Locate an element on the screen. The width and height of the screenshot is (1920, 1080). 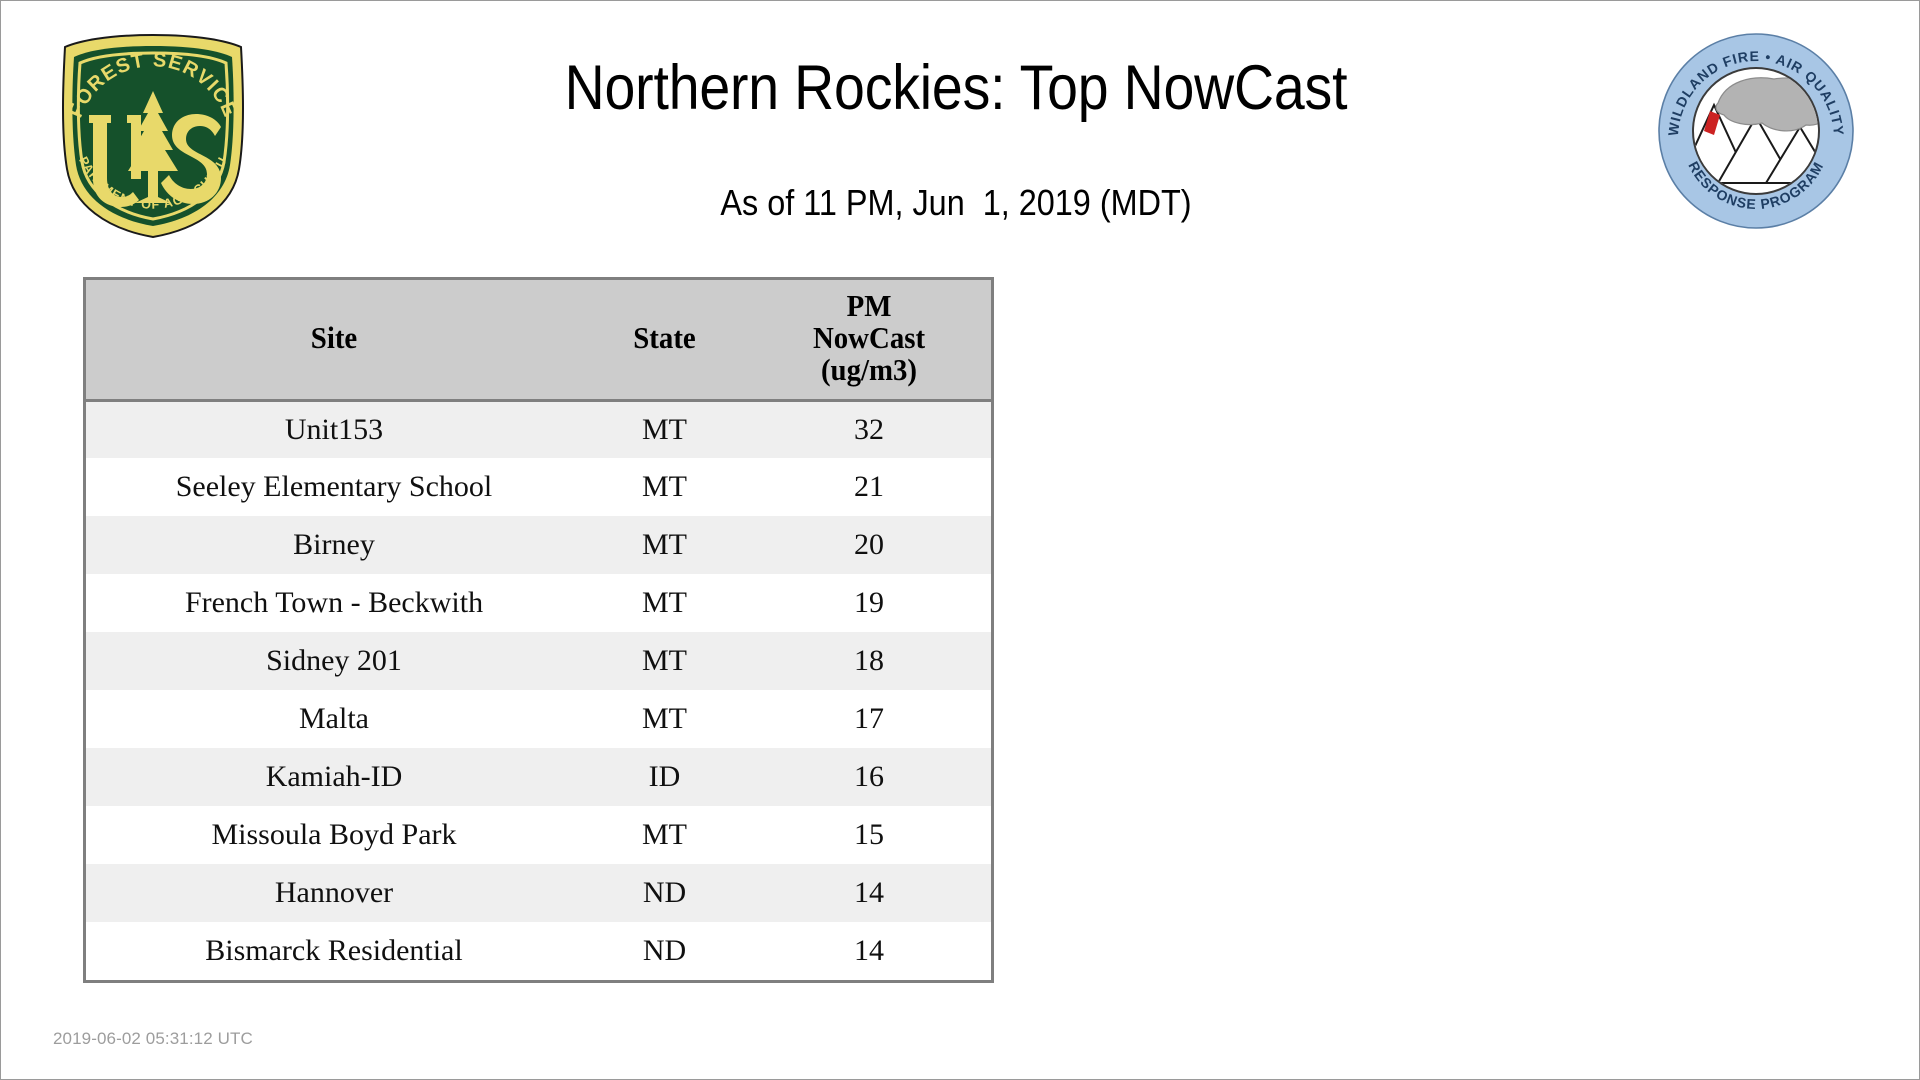
table-row: Bismarck Residential ND 14 is located at coordinates (538, 951).